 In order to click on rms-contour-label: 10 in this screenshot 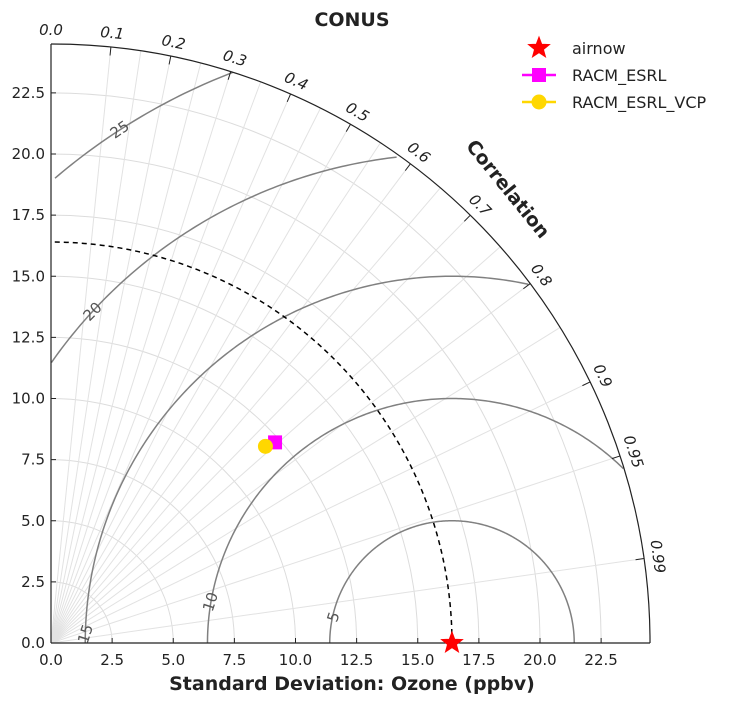, I will do `click(210, 602)`.